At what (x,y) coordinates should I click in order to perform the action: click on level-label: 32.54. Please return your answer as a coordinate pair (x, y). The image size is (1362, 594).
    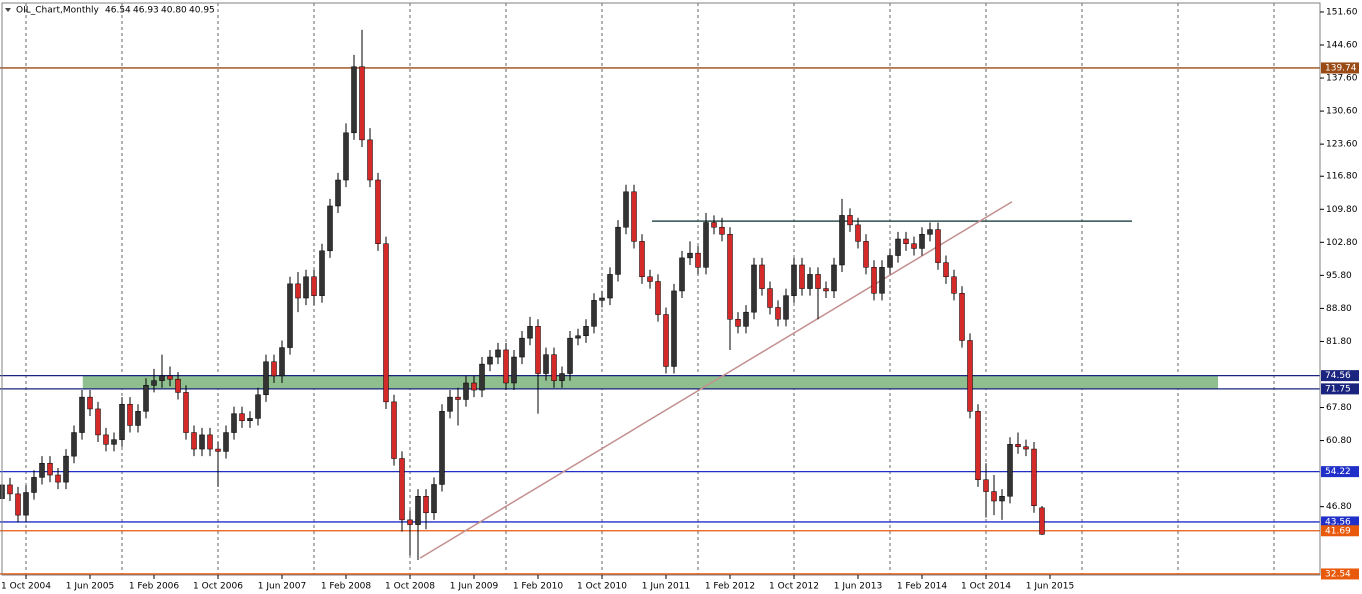
    Looking at the image, I should click on (1338, 574).